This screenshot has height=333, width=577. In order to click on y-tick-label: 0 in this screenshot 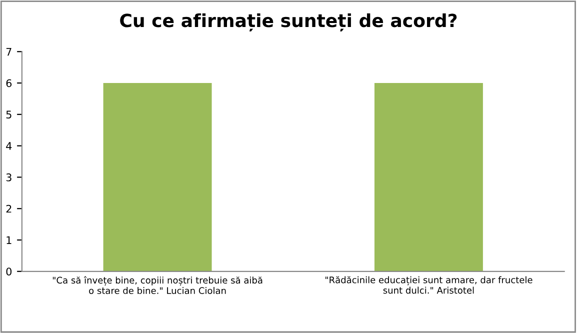, I will do `click(9, 272)`.